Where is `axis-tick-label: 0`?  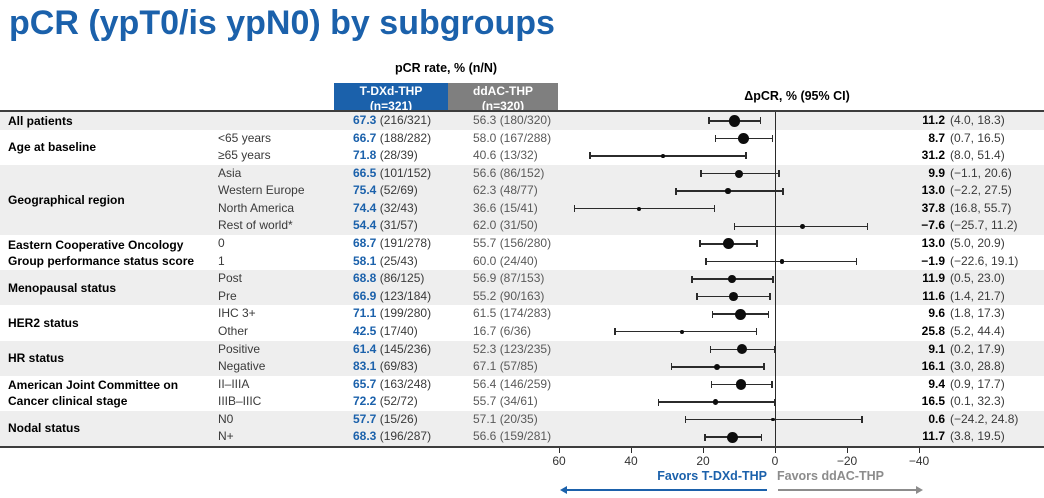
axis-tick-label: 0 is located at coordinates (775, 461).